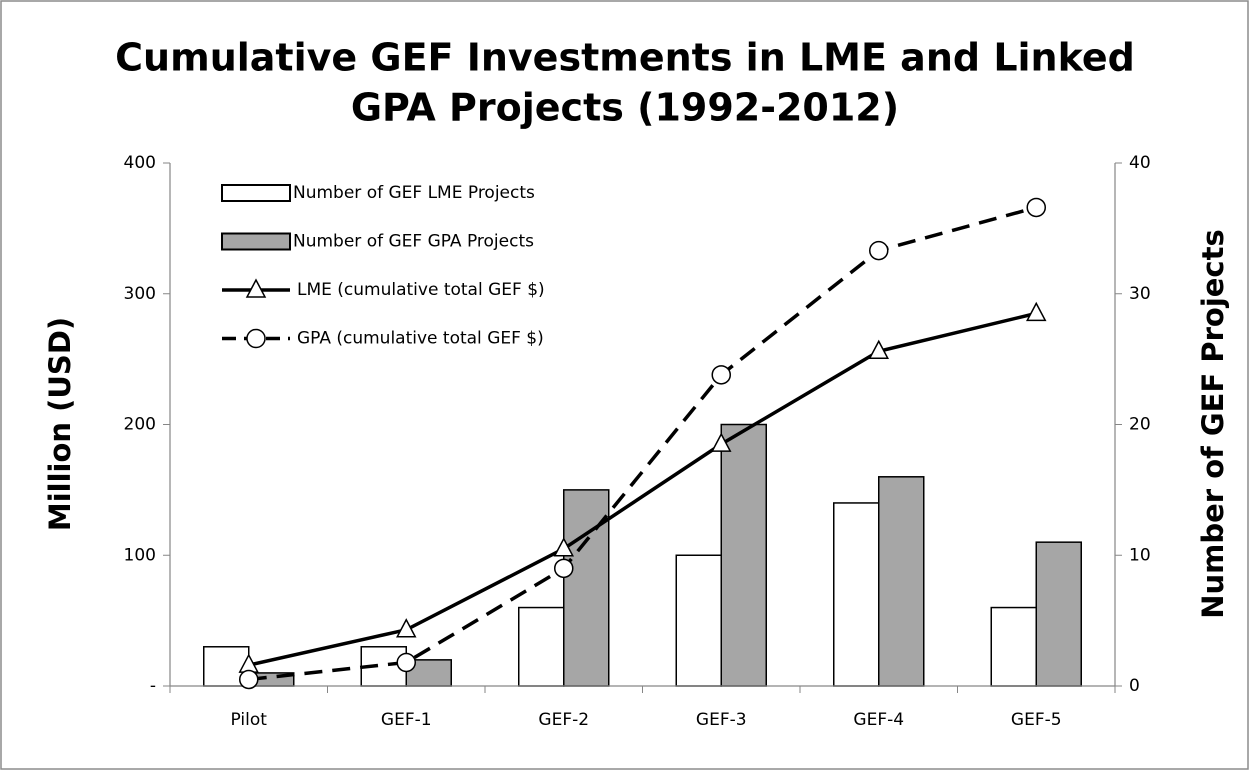 The width and height of the screenshot is (1250, 775). I want to click on y-axis-title: Million (USD), so click(60, 424).